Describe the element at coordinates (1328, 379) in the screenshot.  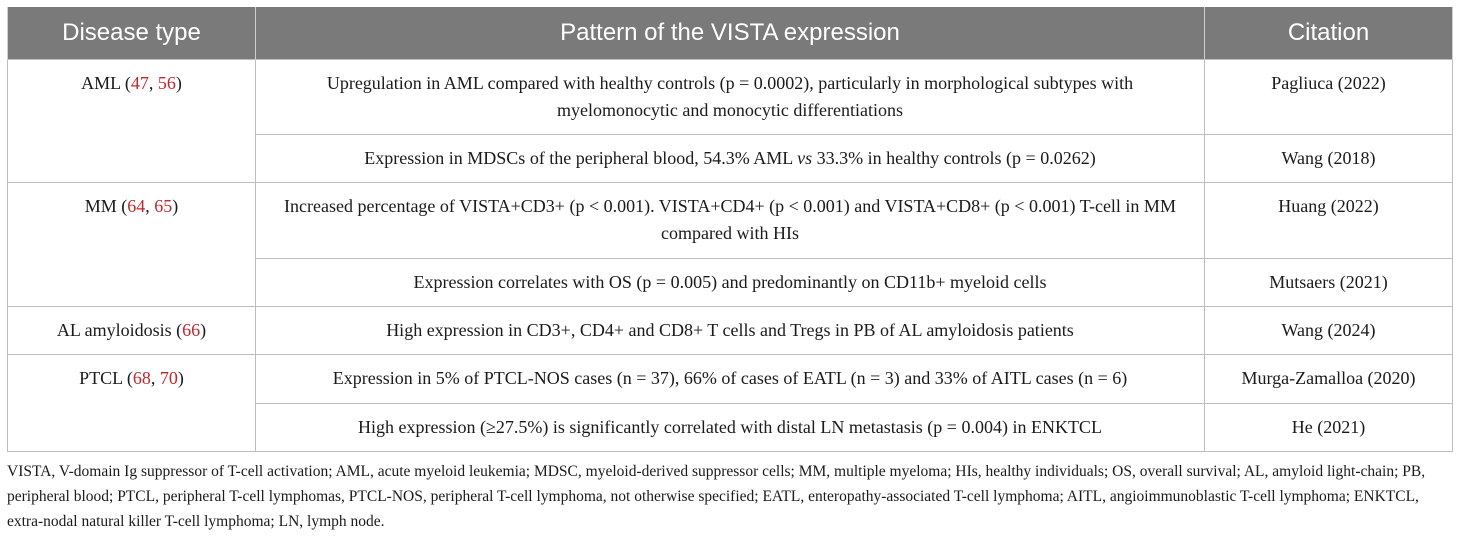
I see `citation-cell: Murga-Zamalloa (2020)` at that location.